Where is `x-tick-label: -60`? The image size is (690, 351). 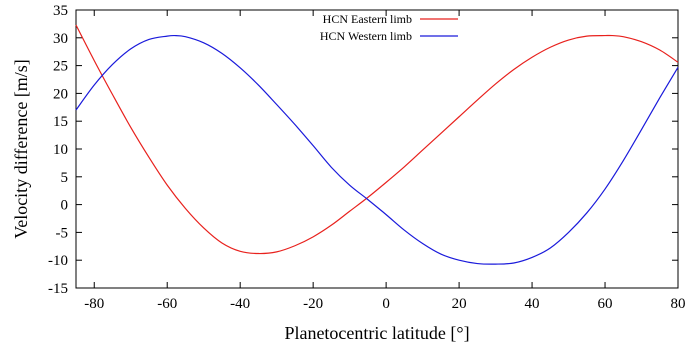 x-tick-label: -60 is located at coordinates (167, 304).